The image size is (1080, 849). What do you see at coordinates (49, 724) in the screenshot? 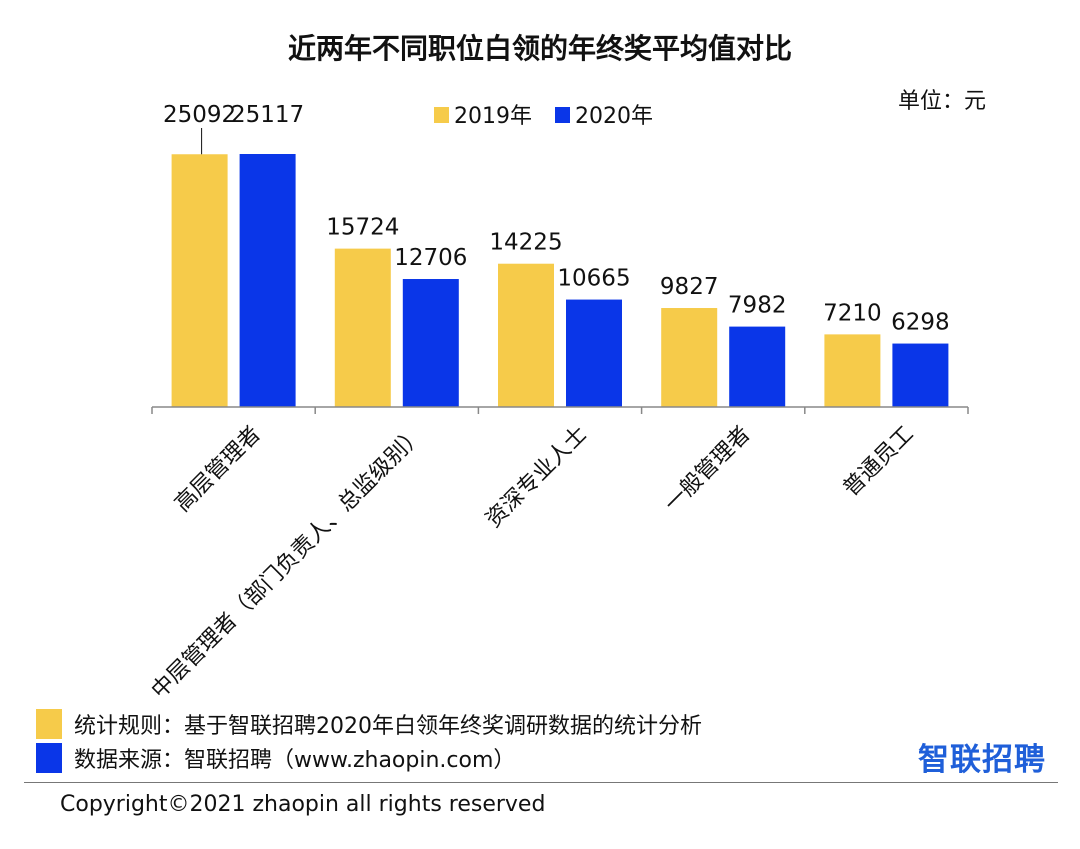
I see `rule-swatch` at bounding box center [49, 724].